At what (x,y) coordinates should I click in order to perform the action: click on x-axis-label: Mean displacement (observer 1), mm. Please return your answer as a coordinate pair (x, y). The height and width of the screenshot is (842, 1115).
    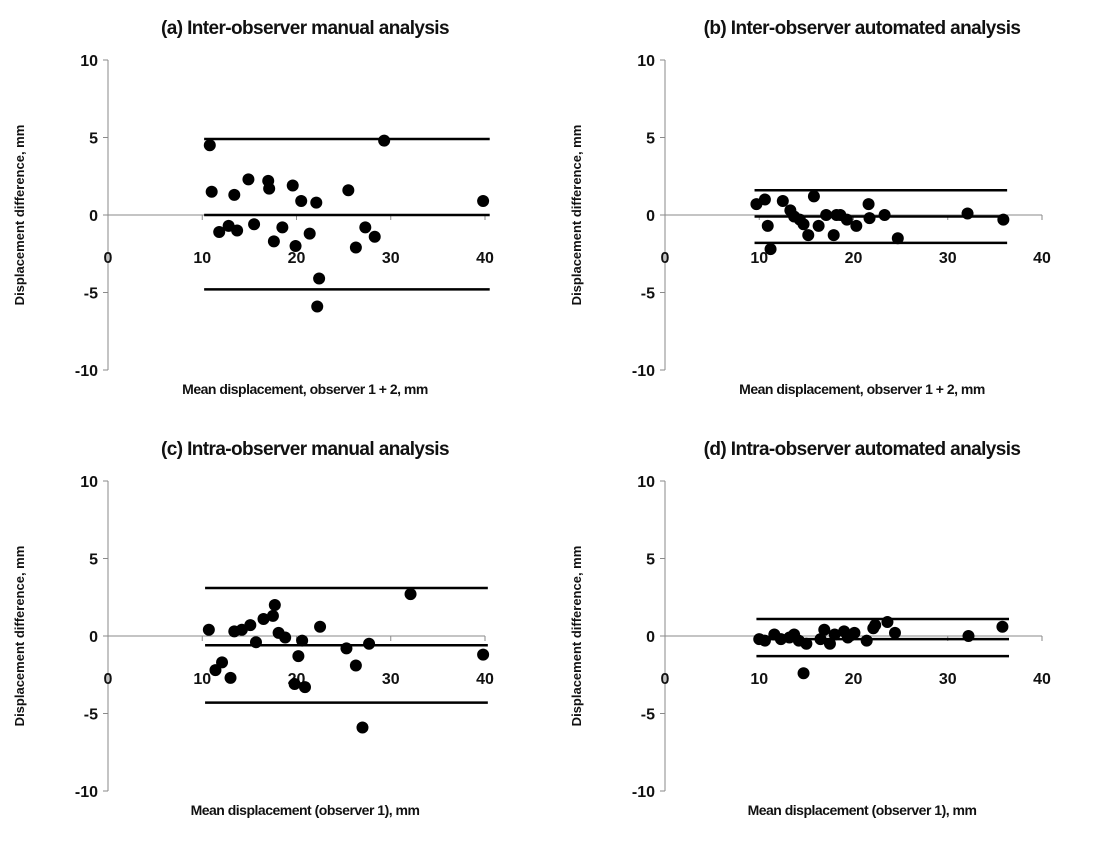
    Looking at the image, I should click on (862, 810).